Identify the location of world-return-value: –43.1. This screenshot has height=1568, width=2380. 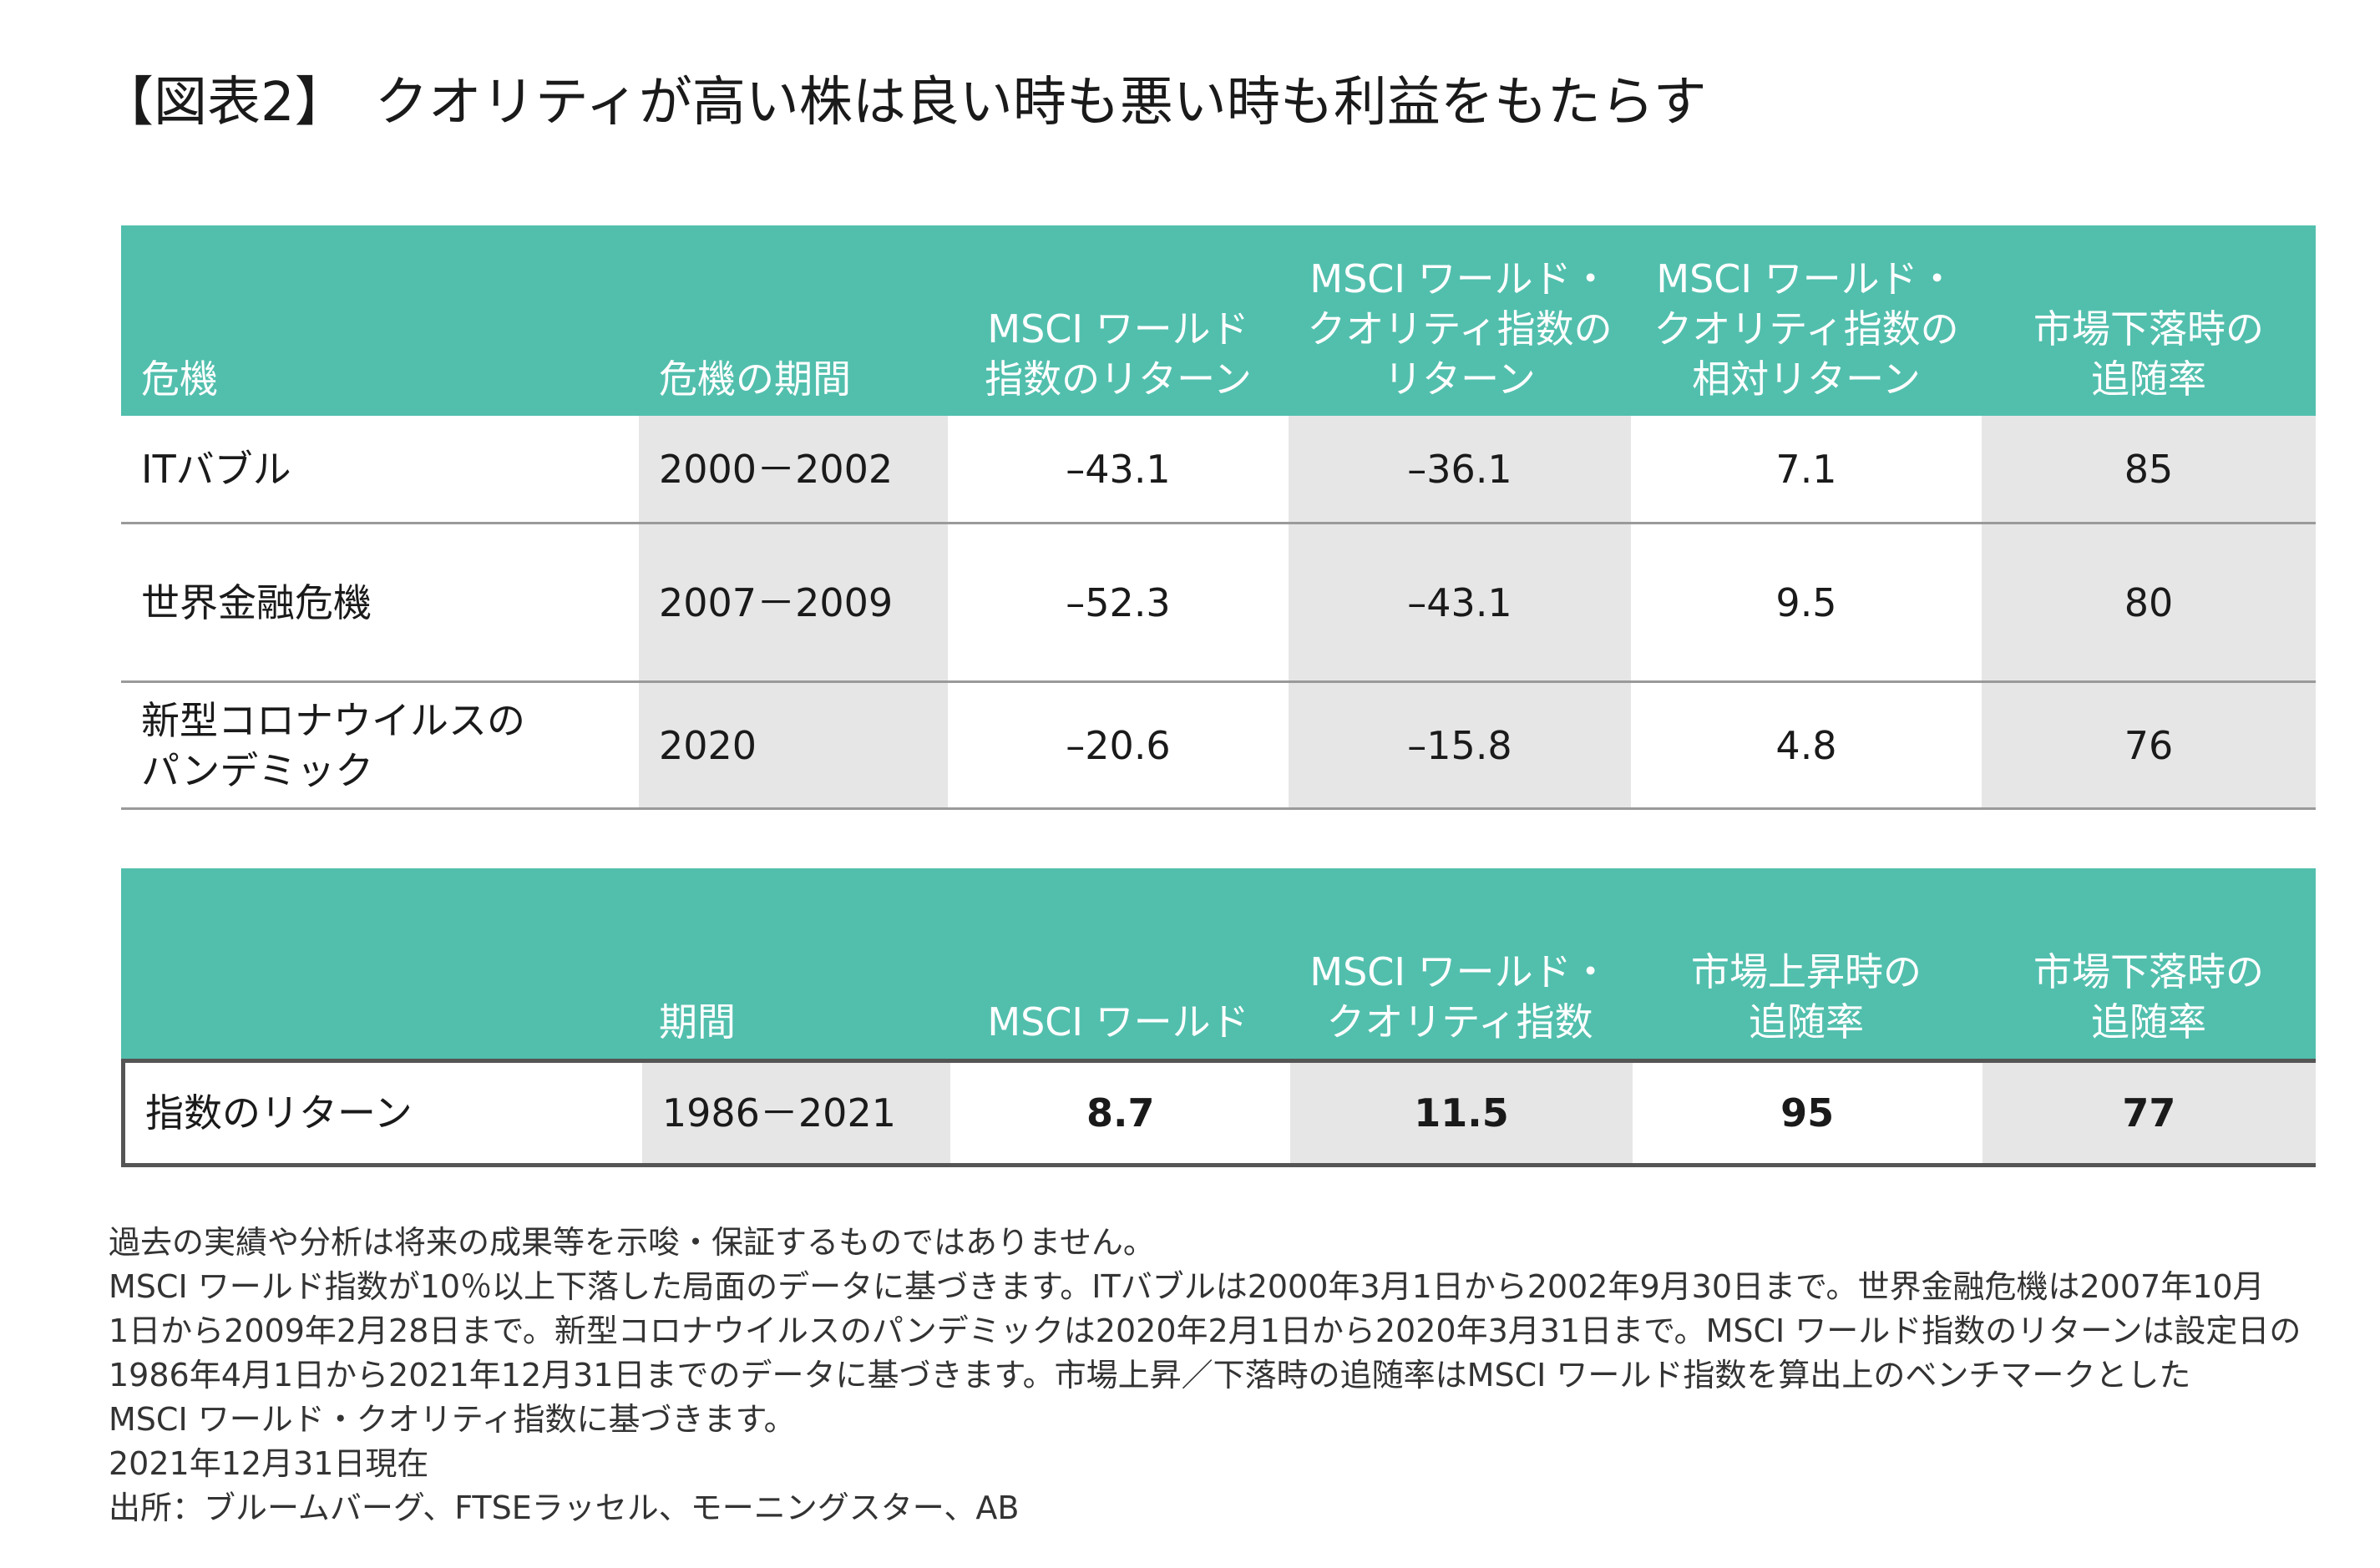
(1118, 469).